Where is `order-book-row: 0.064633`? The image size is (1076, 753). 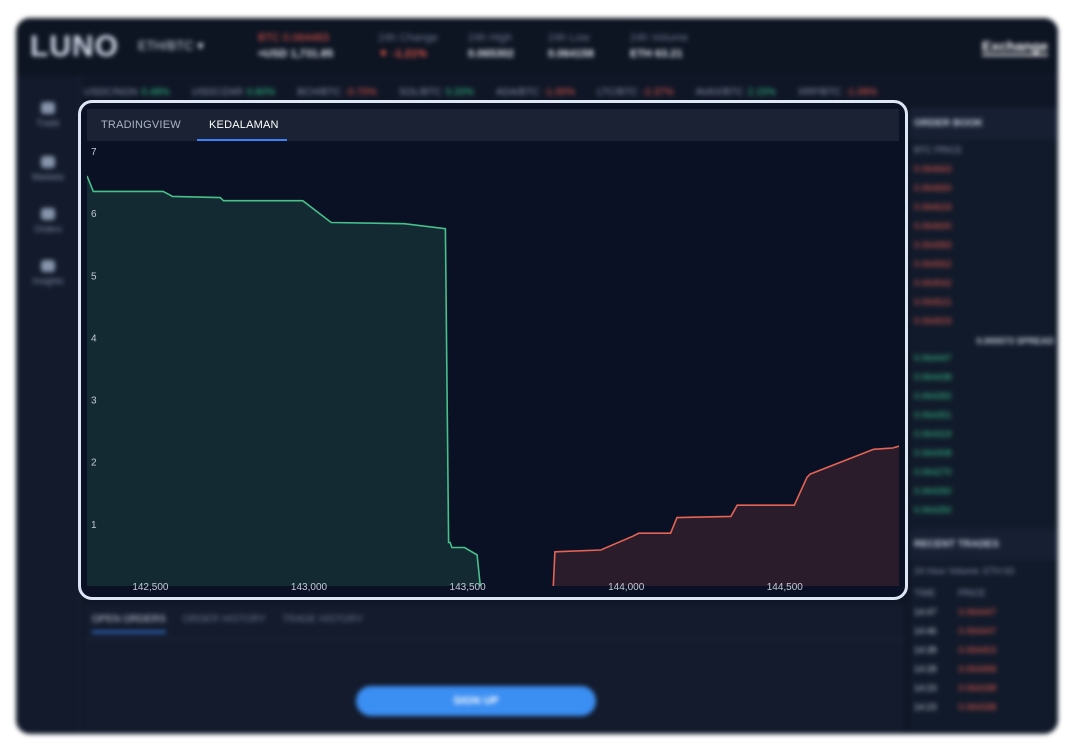 order-book-row: 0.064633 is located at coordinates (933, 207).